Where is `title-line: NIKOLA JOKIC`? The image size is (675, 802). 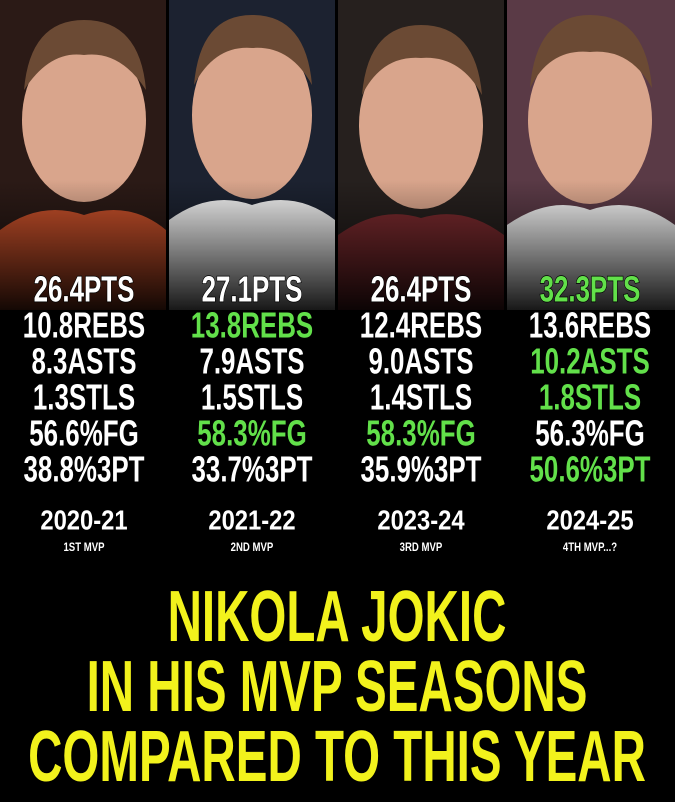 title-line: NIKOLA JOKIC is located at coordinates (337, 616).